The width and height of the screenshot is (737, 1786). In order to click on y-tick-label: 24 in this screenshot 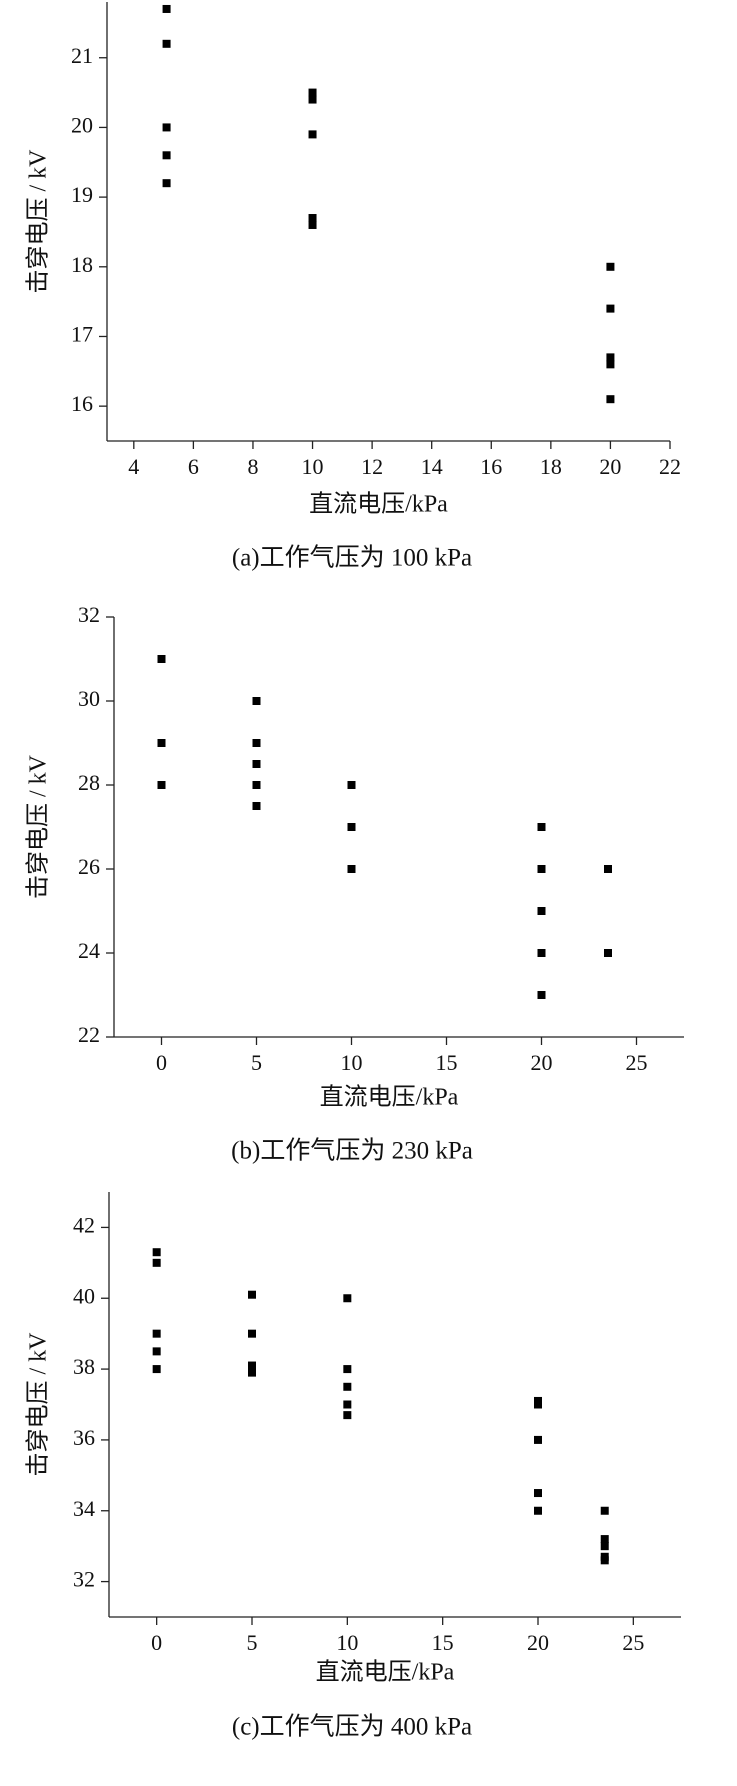, I will do `click(89, 950)`.